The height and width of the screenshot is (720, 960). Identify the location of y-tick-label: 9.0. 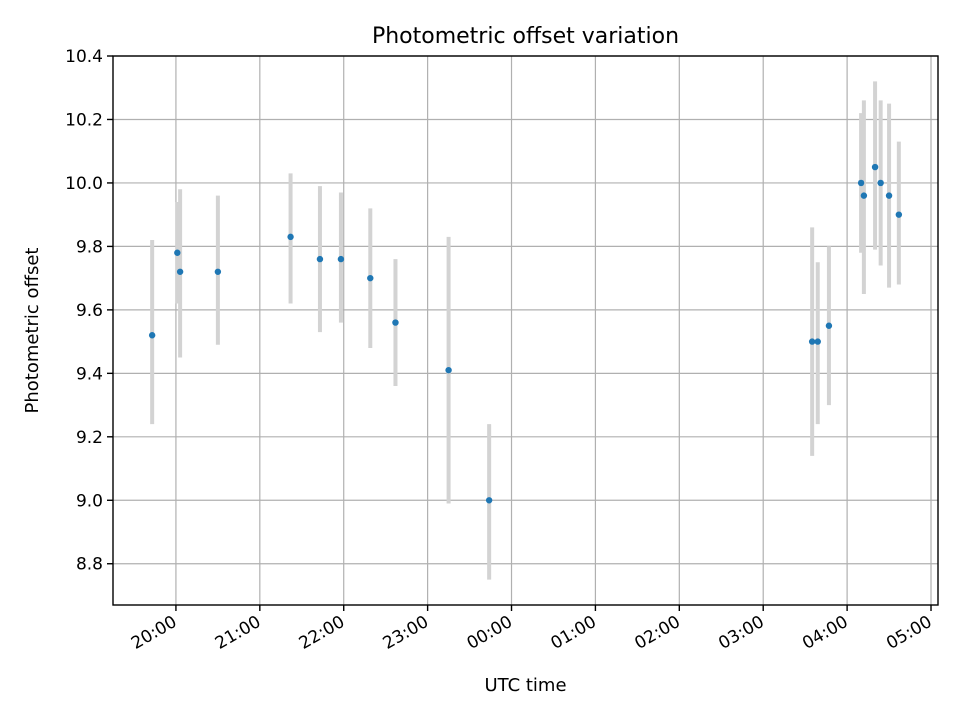
(89, 501).